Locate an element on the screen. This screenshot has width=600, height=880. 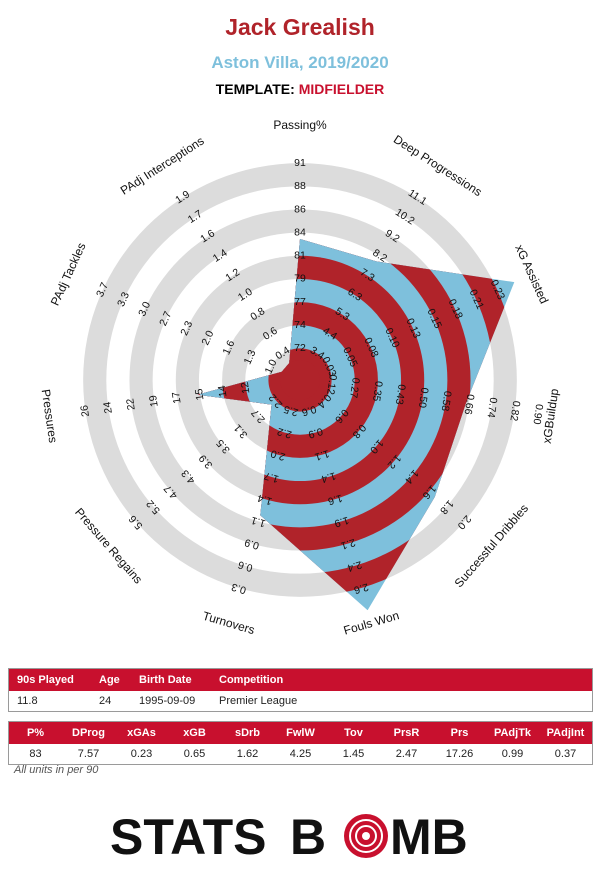
axis-label: Pressures is located at coordinates (50, 415).